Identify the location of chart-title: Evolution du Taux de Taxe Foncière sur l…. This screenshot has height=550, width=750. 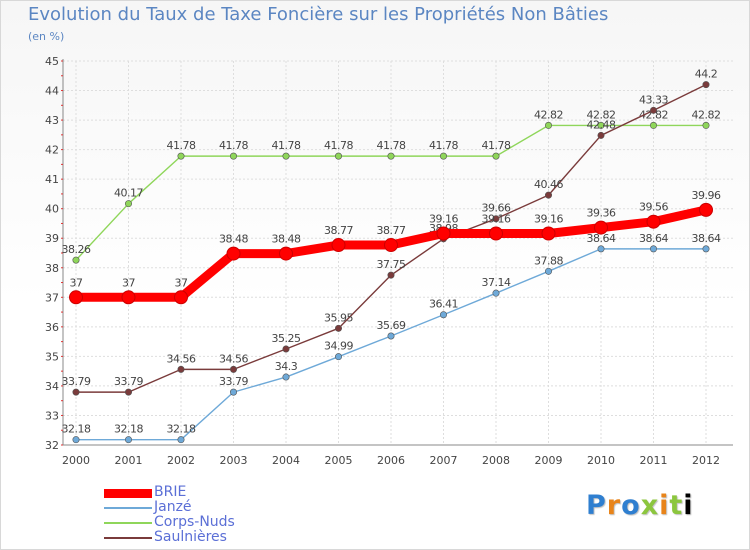
(318, 14).